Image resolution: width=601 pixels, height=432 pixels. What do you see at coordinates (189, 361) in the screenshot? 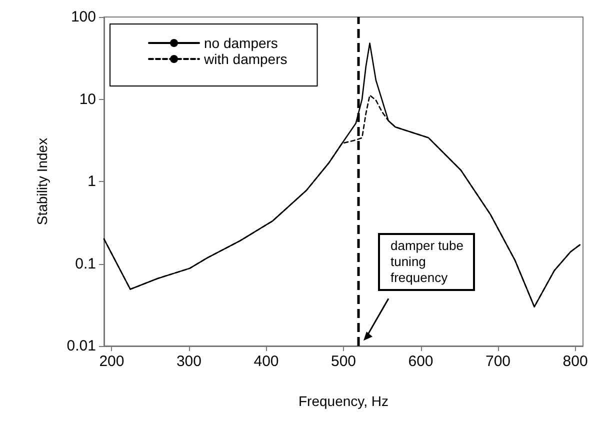
I see `x-tick-label: 300` at bounding box center [189, 361].